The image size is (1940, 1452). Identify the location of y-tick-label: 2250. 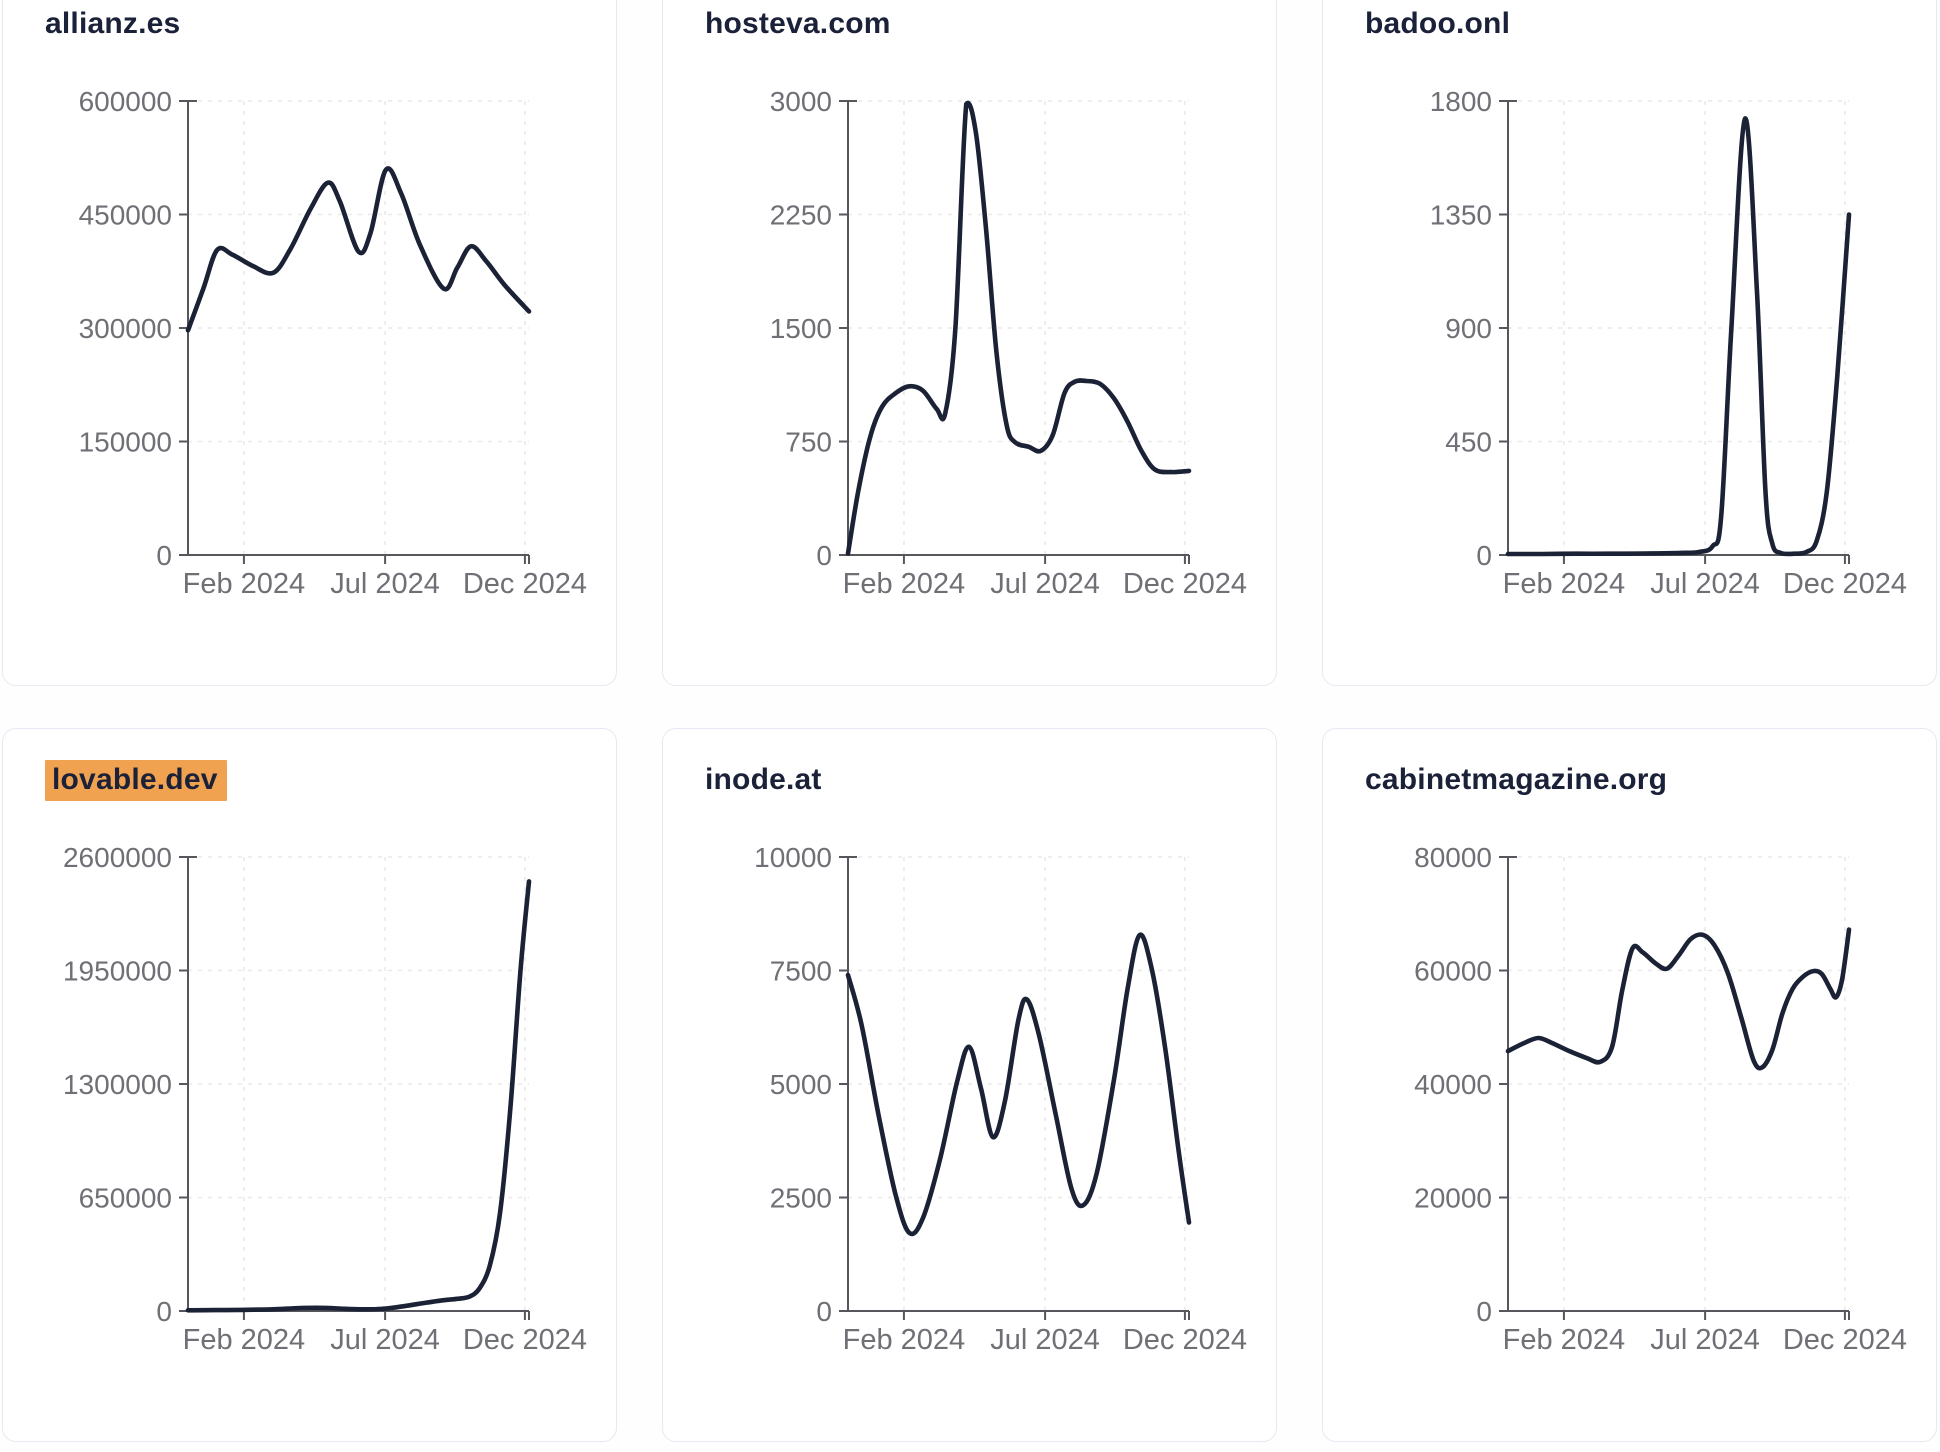
(801, 215).